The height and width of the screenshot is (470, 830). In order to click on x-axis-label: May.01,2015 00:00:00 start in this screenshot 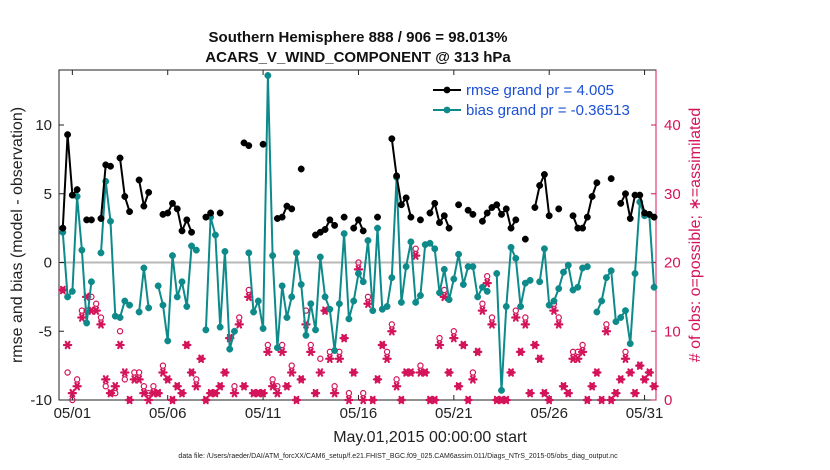, I will do `click(430, 437)`.